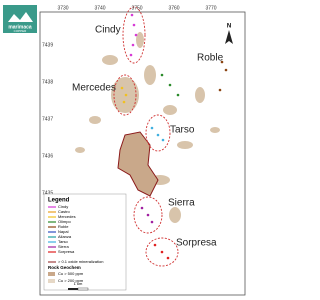 The image size is (320, 300). Describe the element at coordinates (78, 283) in the screenshot. I see `scale-label: 1 km` at that location.